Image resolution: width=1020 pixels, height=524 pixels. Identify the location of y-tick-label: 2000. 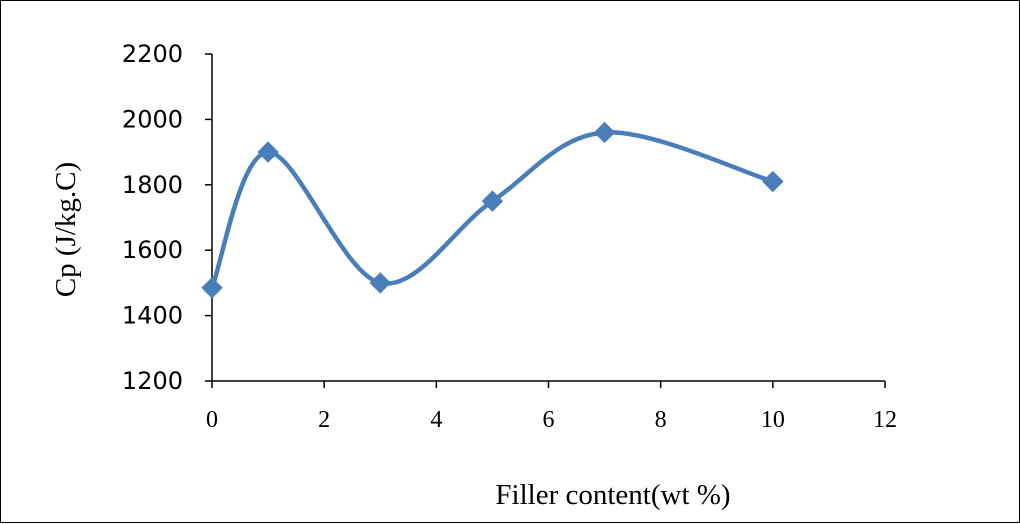
(152, 119).